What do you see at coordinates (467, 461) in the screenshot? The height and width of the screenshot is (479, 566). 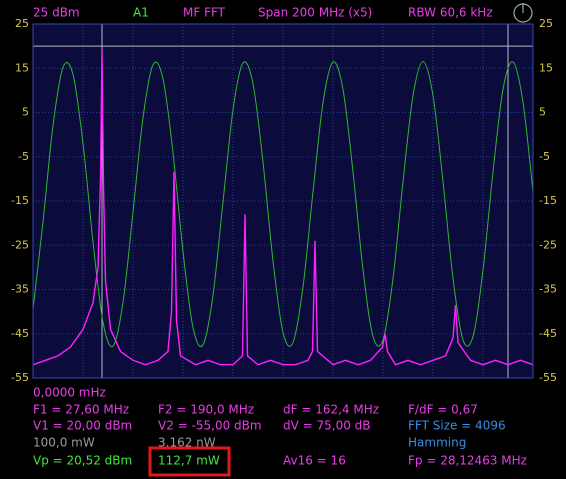 I see `readout: Fp = 28,12463 MHz` at bounding box center [467, 461].